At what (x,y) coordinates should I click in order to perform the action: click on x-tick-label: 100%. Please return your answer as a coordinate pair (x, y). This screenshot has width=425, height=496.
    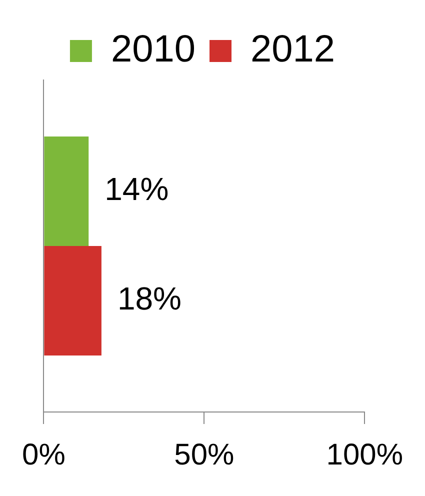
    Looking at the image, I should click on (365, 455).